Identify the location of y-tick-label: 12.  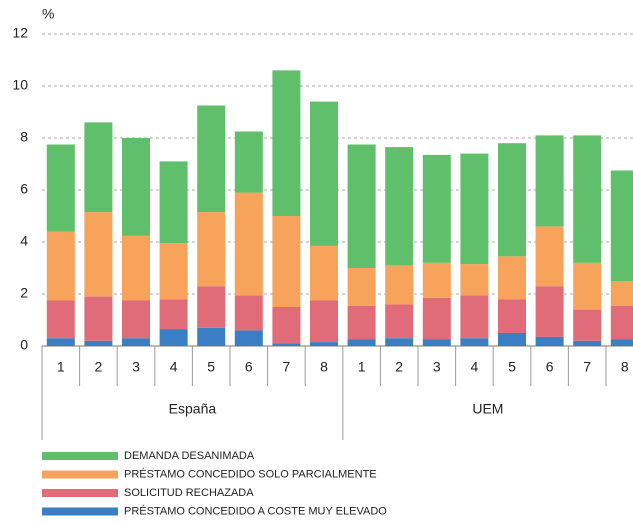
(20, 33).